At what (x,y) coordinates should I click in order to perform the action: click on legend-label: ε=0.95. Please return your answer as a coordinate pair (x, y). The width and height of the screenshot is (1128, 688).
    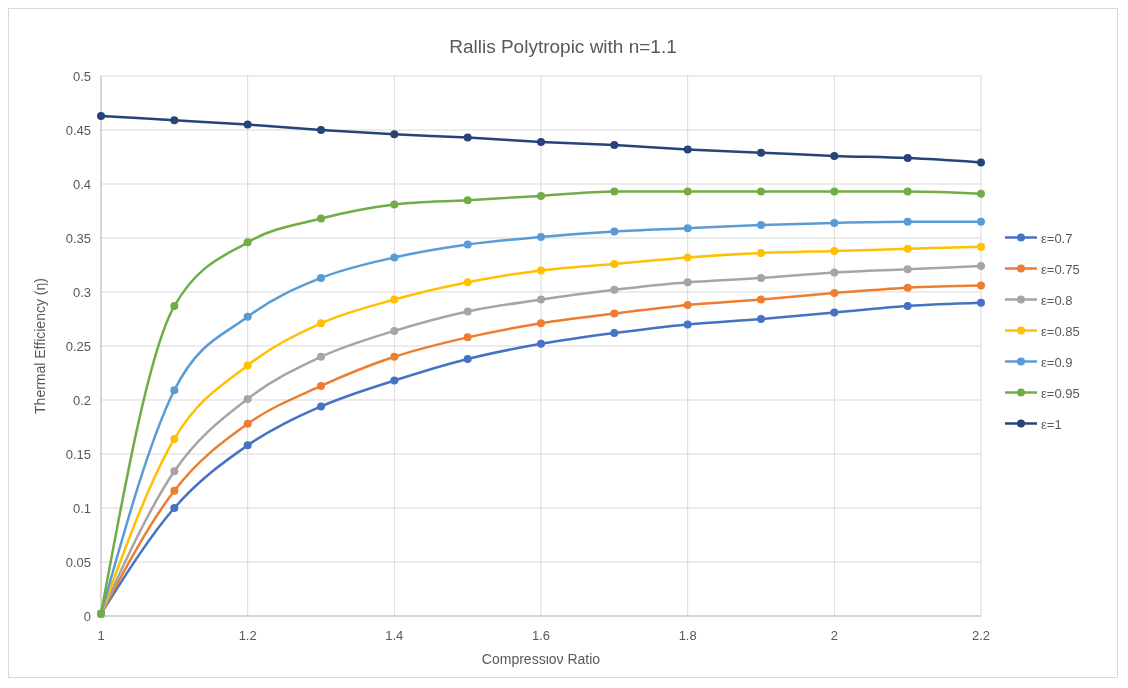
    Looking at the image, I should click on (1060, 393).